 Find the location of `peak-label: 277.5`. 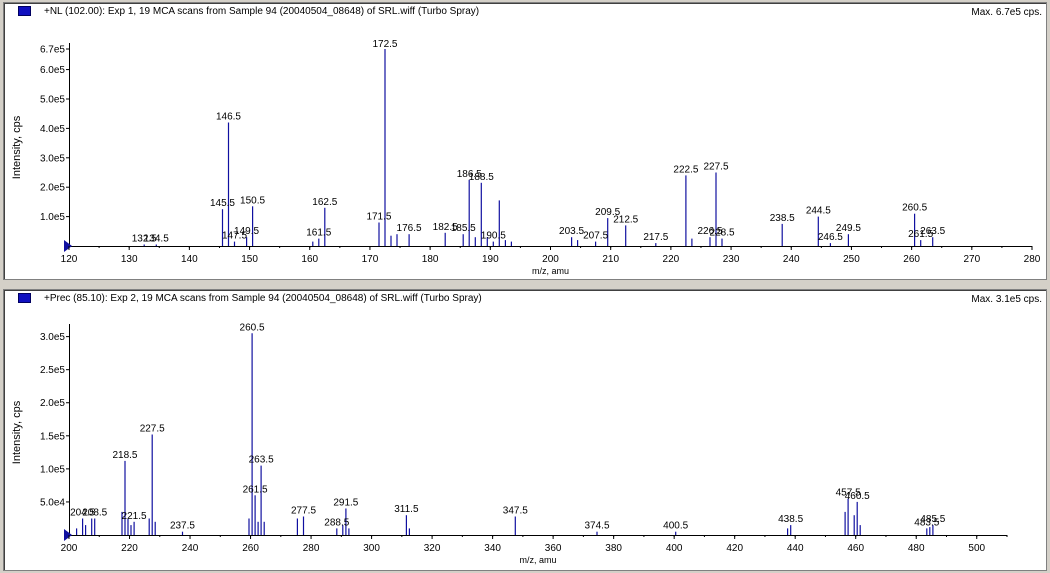

peak-label: 277.5 is located at coordinates (303, 510).